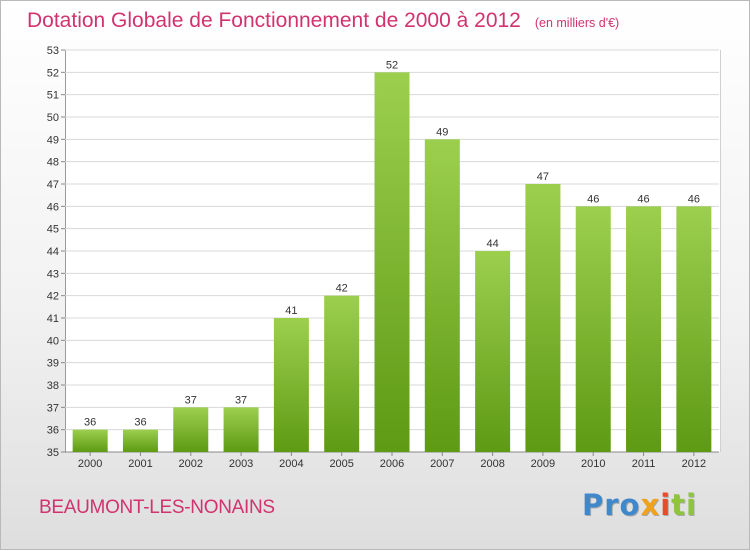 The width and height of the screenshot is (750, 551). I want to click on y-tick-label: 41, so click(53, 319).